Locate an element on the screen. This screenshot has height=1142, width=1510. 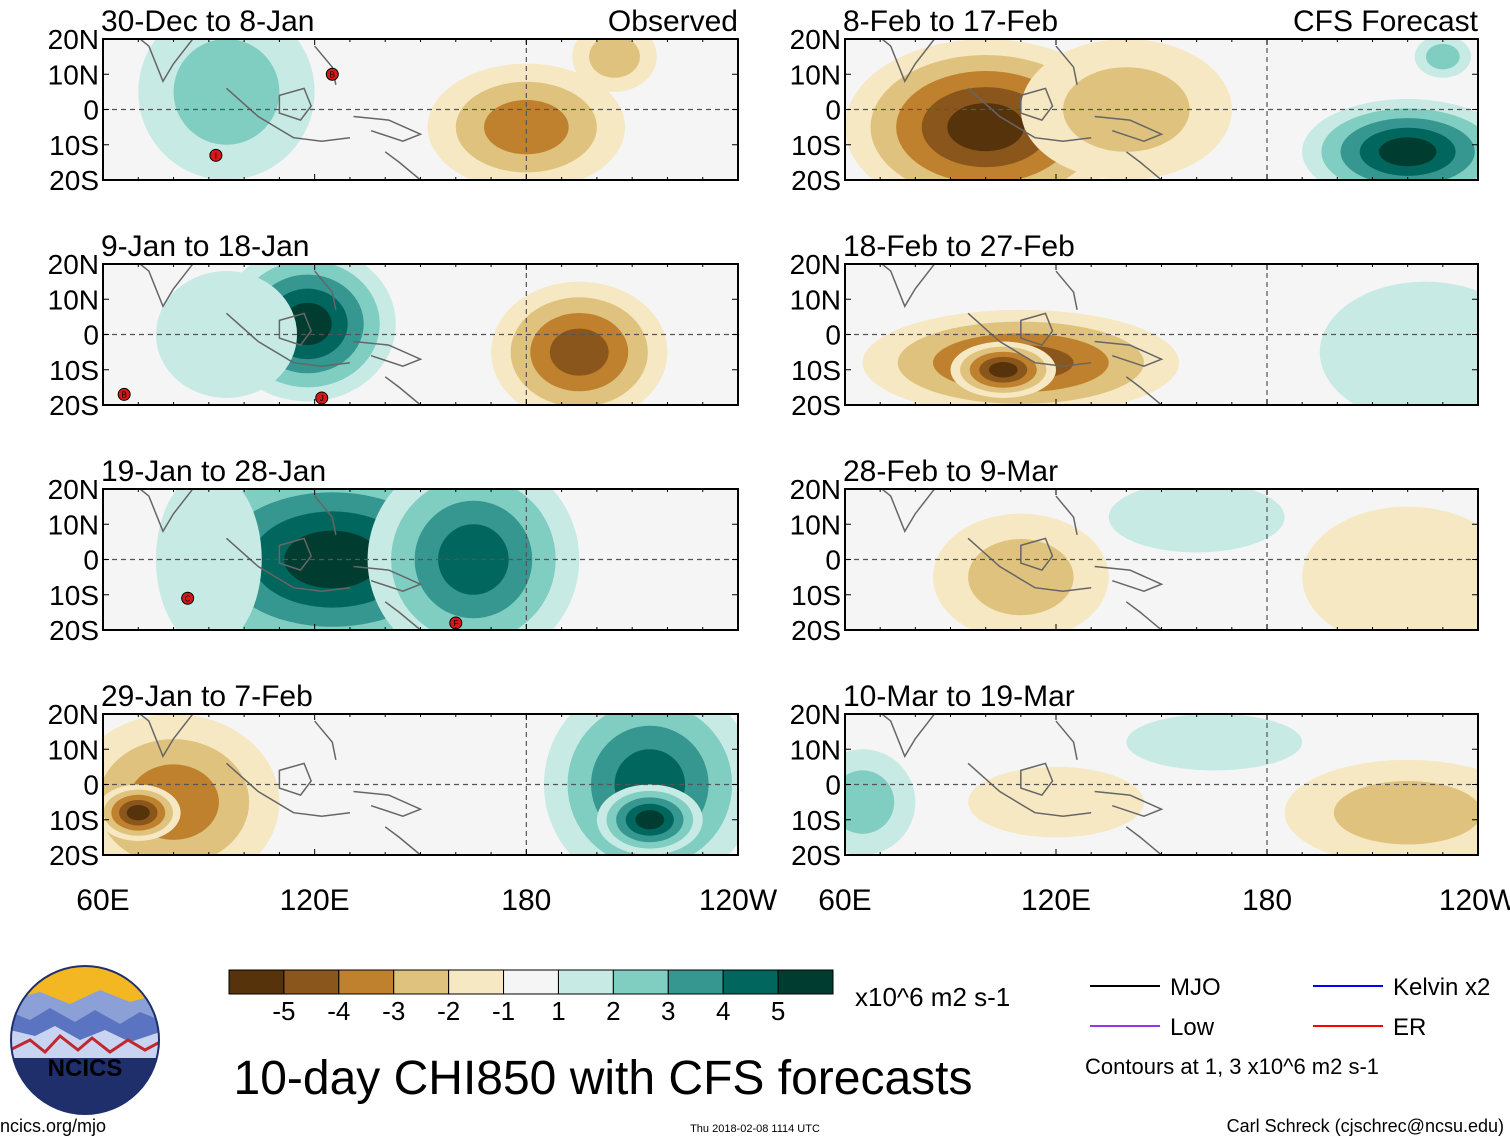
panel-7: 20N 10N 0 10S 20S 29-Jan to 7-Feb is located at coordinates (393, 775).